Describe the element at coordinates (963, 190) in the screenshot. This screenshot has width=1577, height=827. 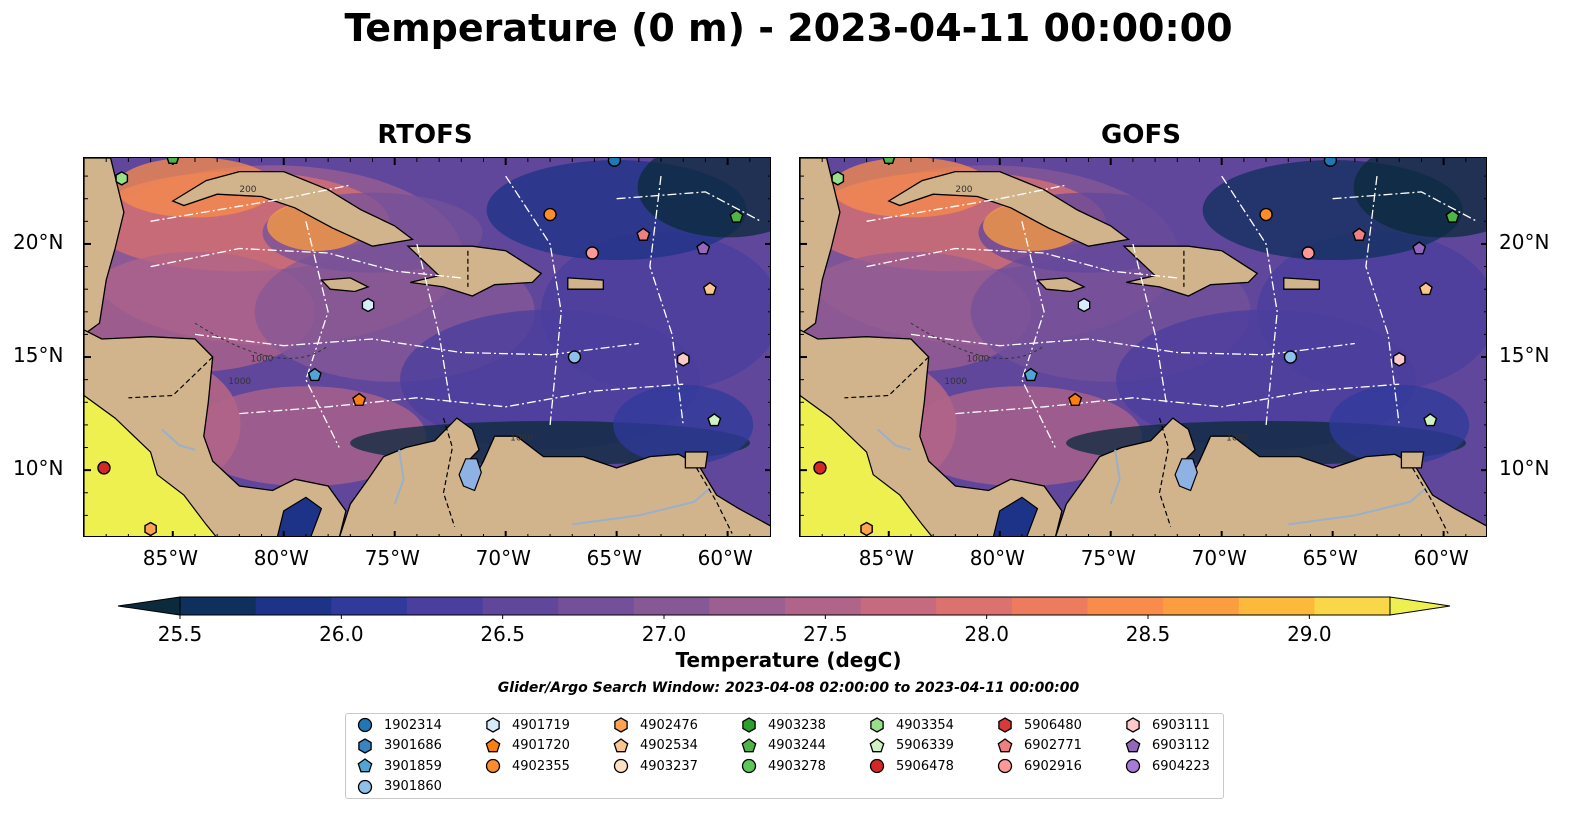
I see `contour-label: 200` at that location.